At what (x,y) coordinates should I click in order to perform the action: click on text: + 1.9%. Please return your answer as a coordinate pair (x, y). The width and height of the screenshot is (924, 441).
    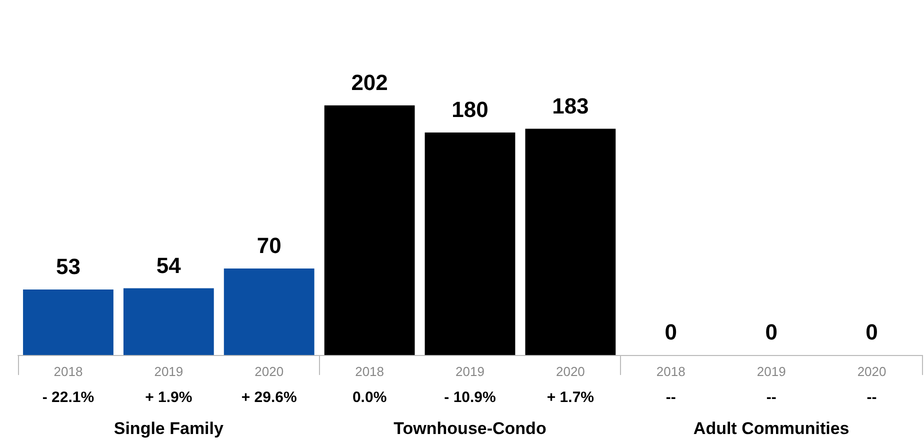
    Looking at the image, I should click on (168, 397).